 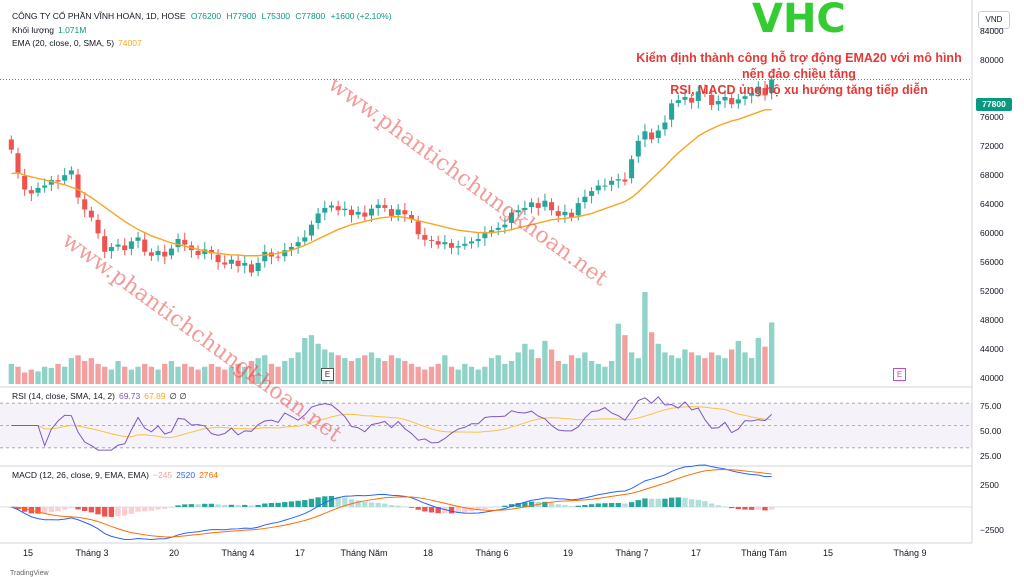 What do you see at coordinates (238, 553) in the screenshot?
I see `x-tick: Tháng 4` at bounding box center [238, 553].